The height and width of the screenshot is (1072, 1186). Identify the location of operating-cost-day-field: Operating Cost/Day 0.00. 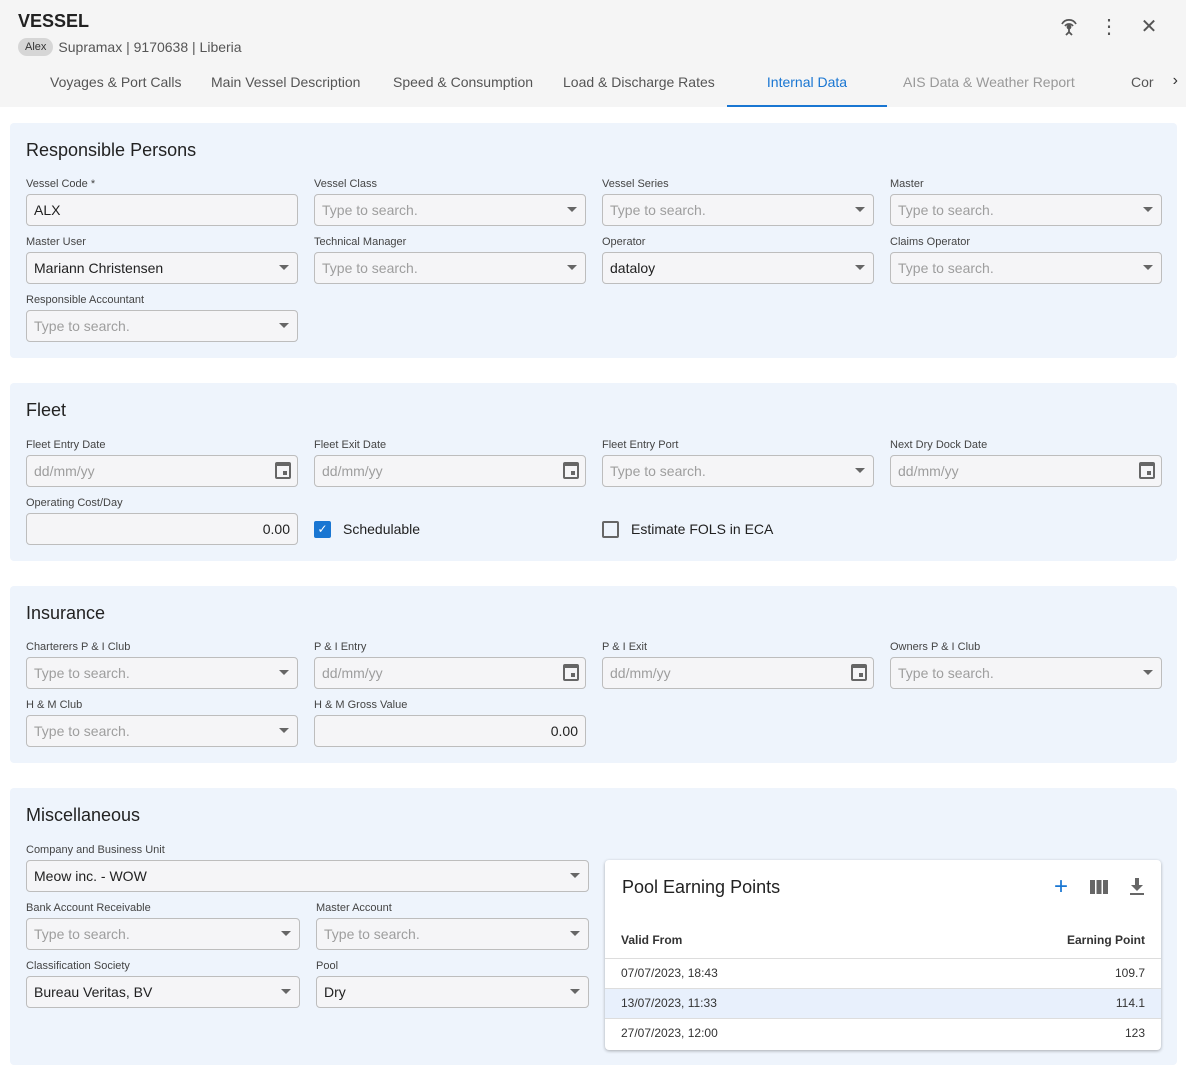
(162, 522).